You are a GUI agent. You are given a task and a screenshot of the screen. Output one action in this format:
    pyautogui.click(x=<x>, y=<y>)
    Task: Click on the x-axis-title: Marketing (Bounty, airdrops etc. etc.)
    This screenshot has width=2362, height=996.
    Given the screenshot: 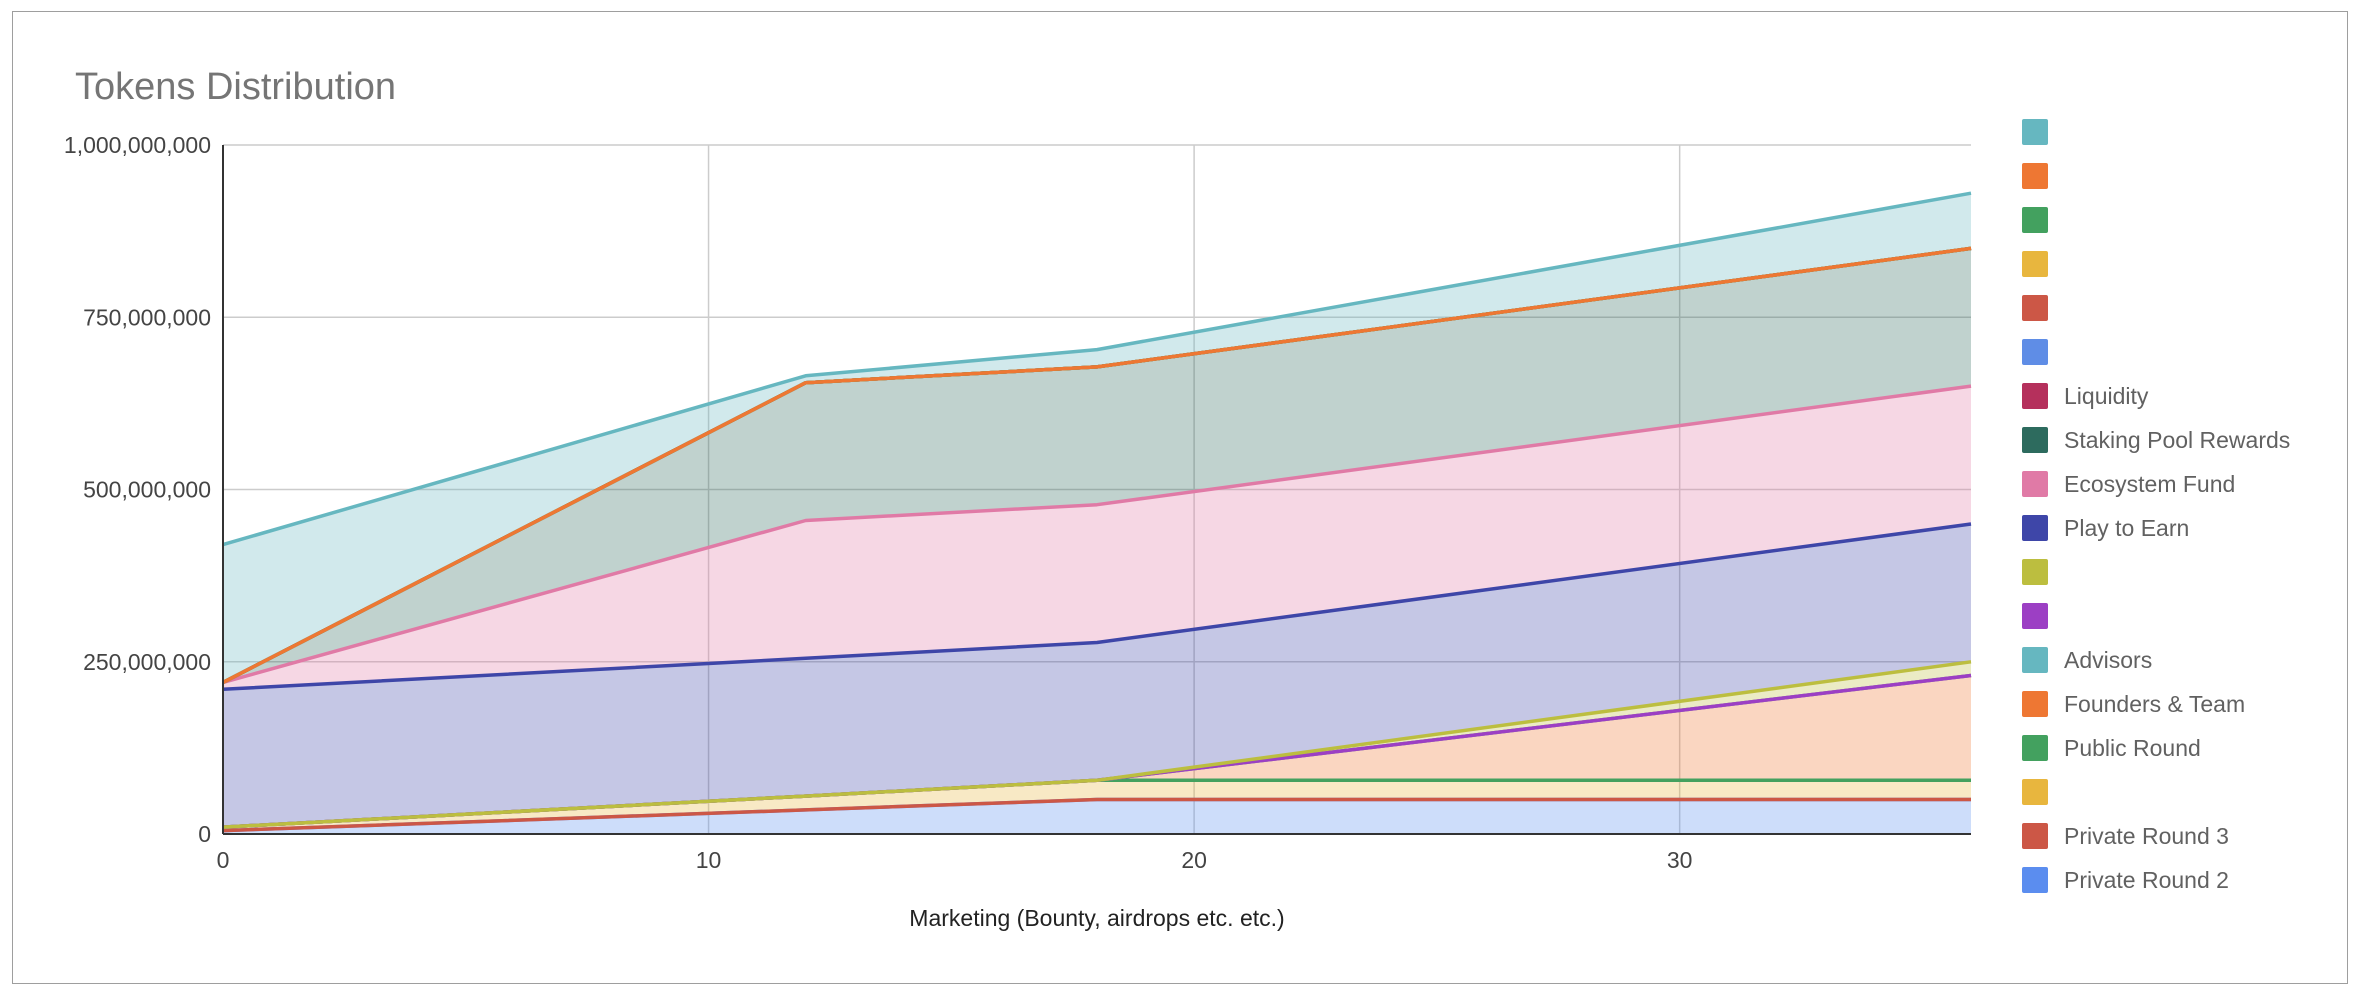 What is the action you would take?
    pyautogui.click(x=1096, y=918)
    